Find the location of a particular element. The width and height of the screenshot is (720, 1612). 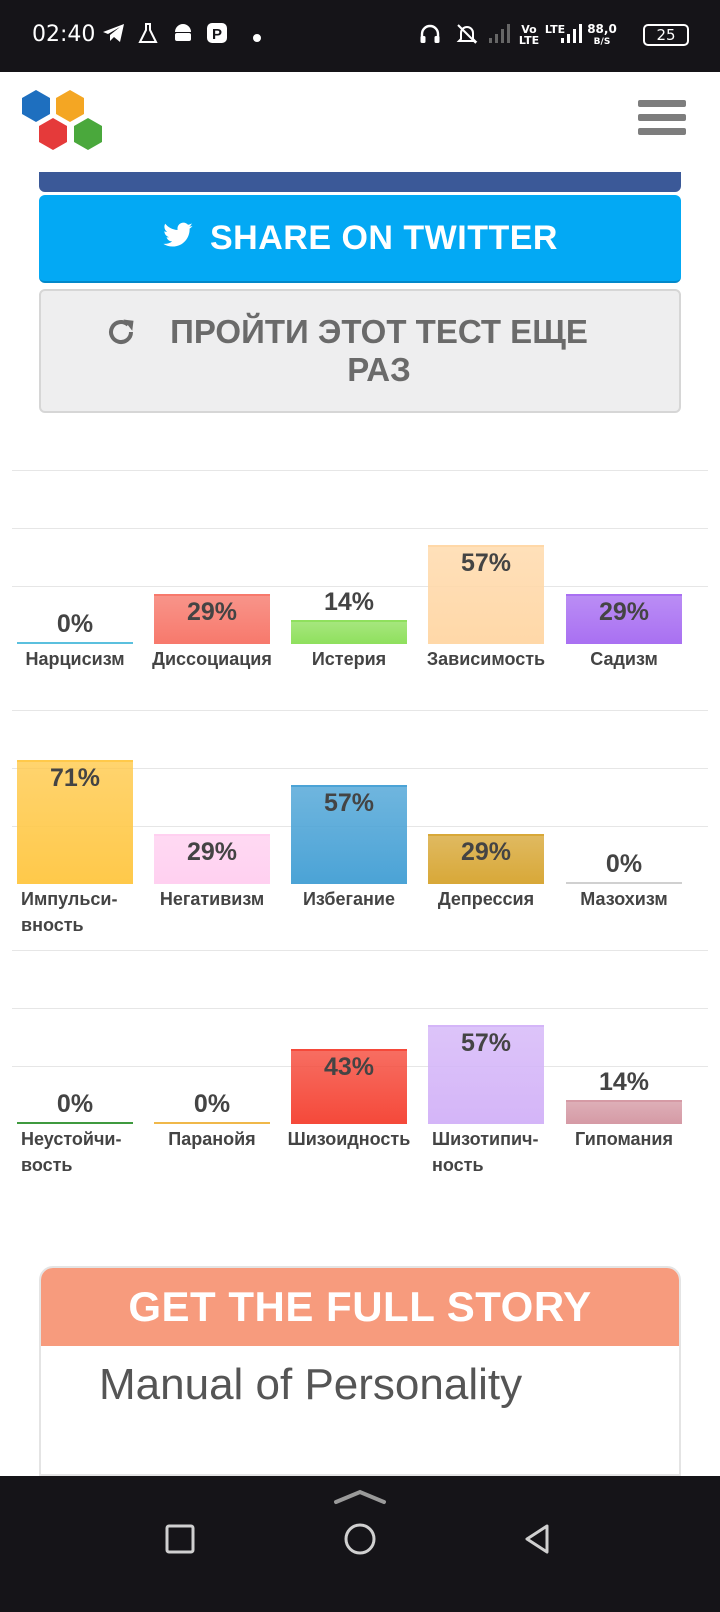

chart-category-label: Неустойчи-вость is located at coordinates (71, 1152).